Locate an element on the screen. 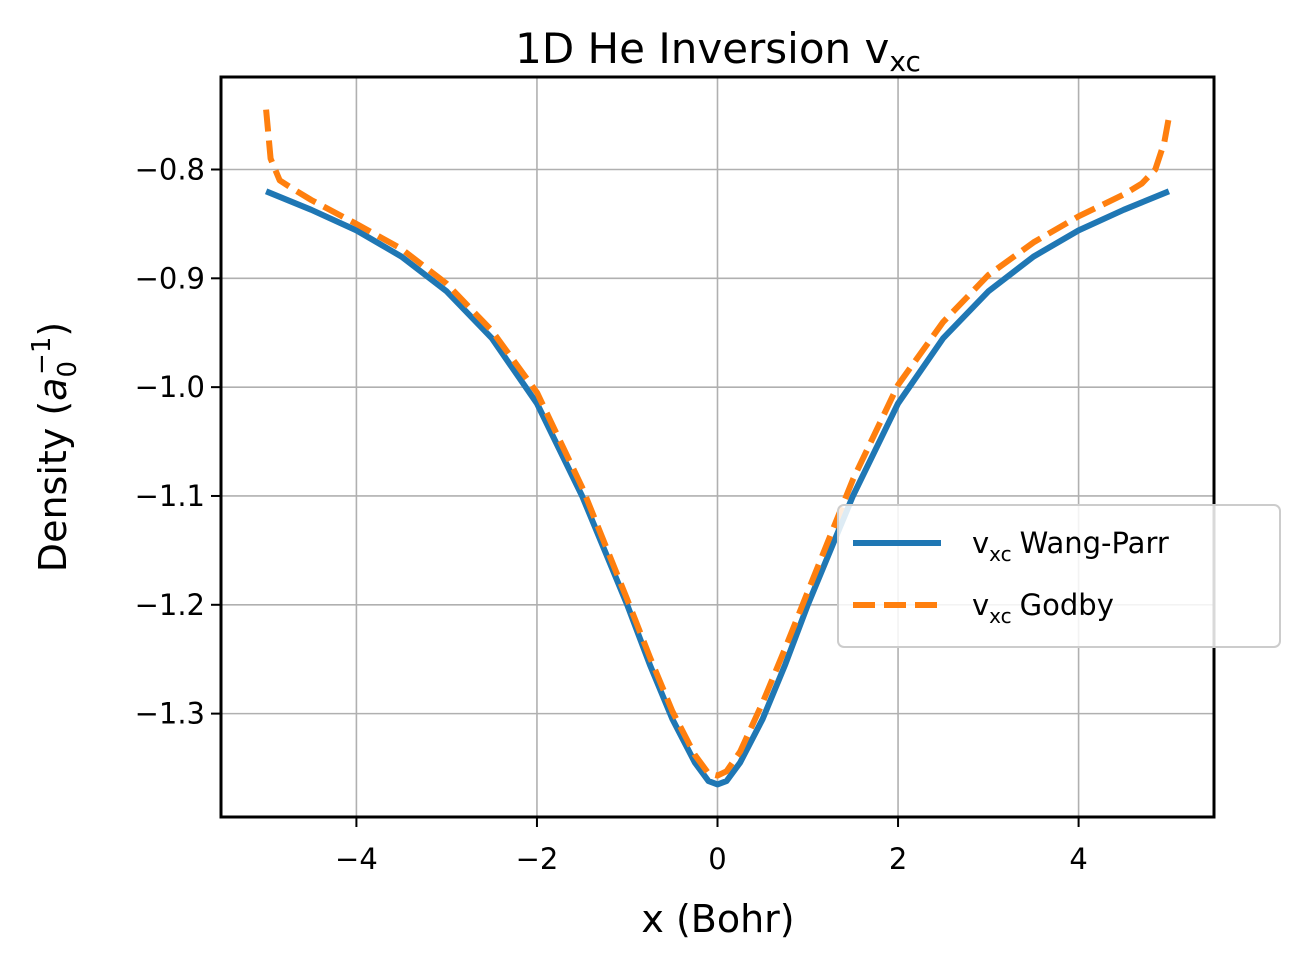  x-axis-ticks: −4 −2 0 2 4 is located at coordinates (711, 846).